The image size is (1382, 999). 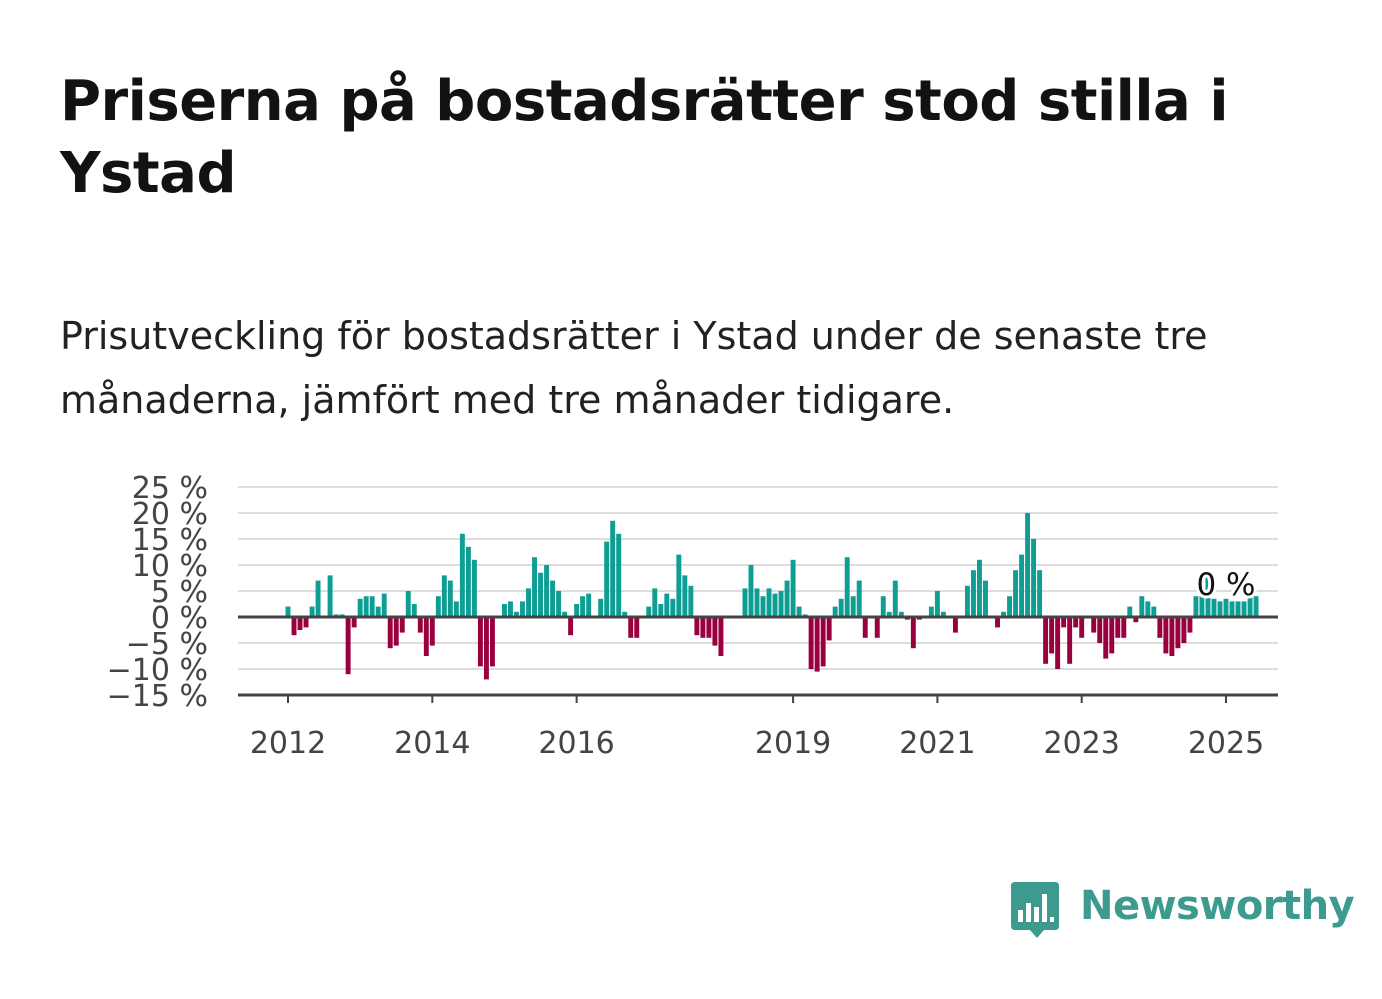 What do you see at coordinates (170, 540) in the screenshot?
I see `y-tick-label: 15 %` at bounding box center [170, 540].